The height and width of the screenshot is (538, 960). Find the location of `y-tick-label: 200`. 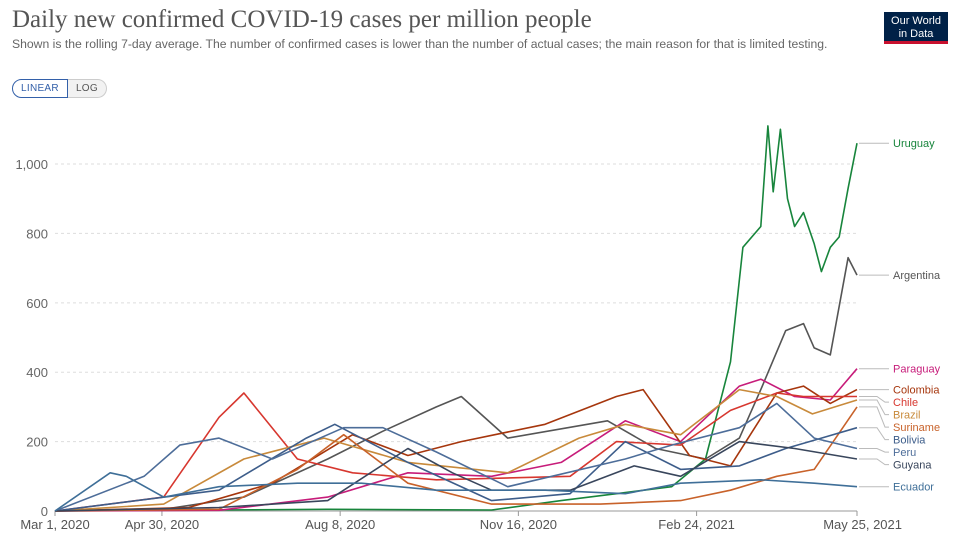

y-tick-label: 200 is located at coordinates (37, 442).